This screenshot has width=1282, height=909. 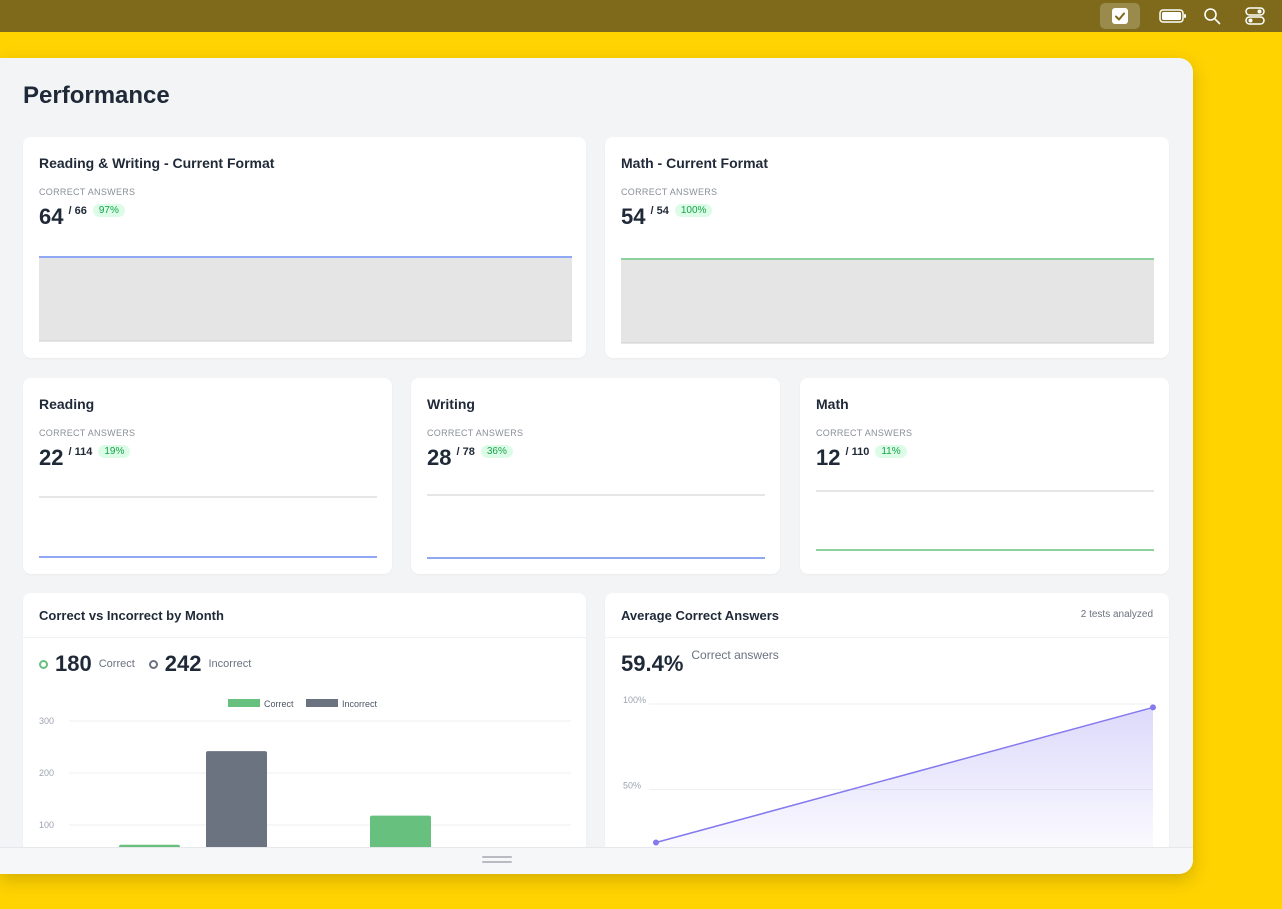 I want to click on bar-chart: 300 200 100 Correct Incorrect, so click(x=305, y=776).